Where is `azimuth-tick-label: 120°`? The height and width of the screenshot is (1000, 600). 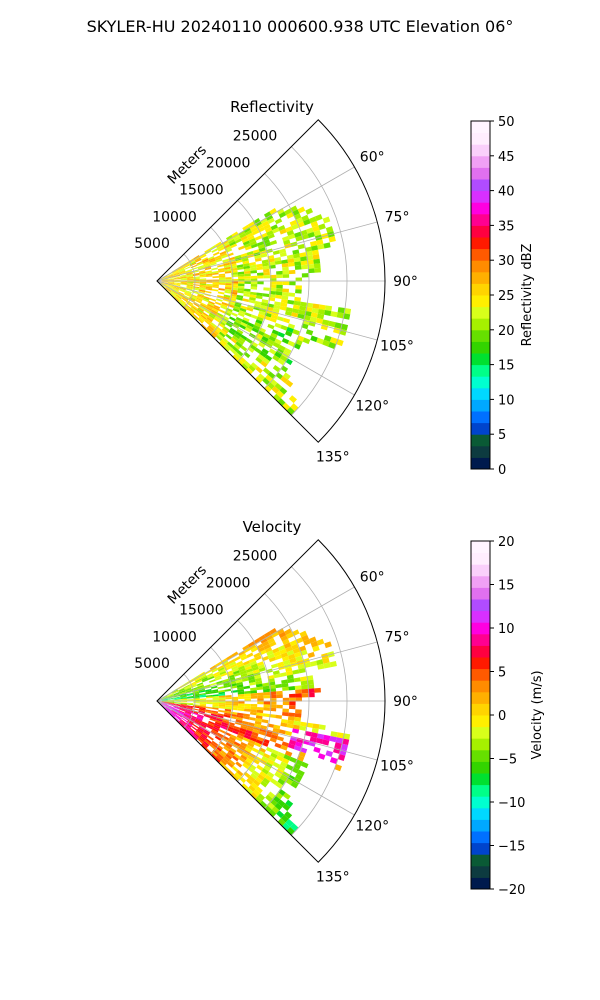 azimuth-tick-label: 120° is located at coordinates (372, 826).